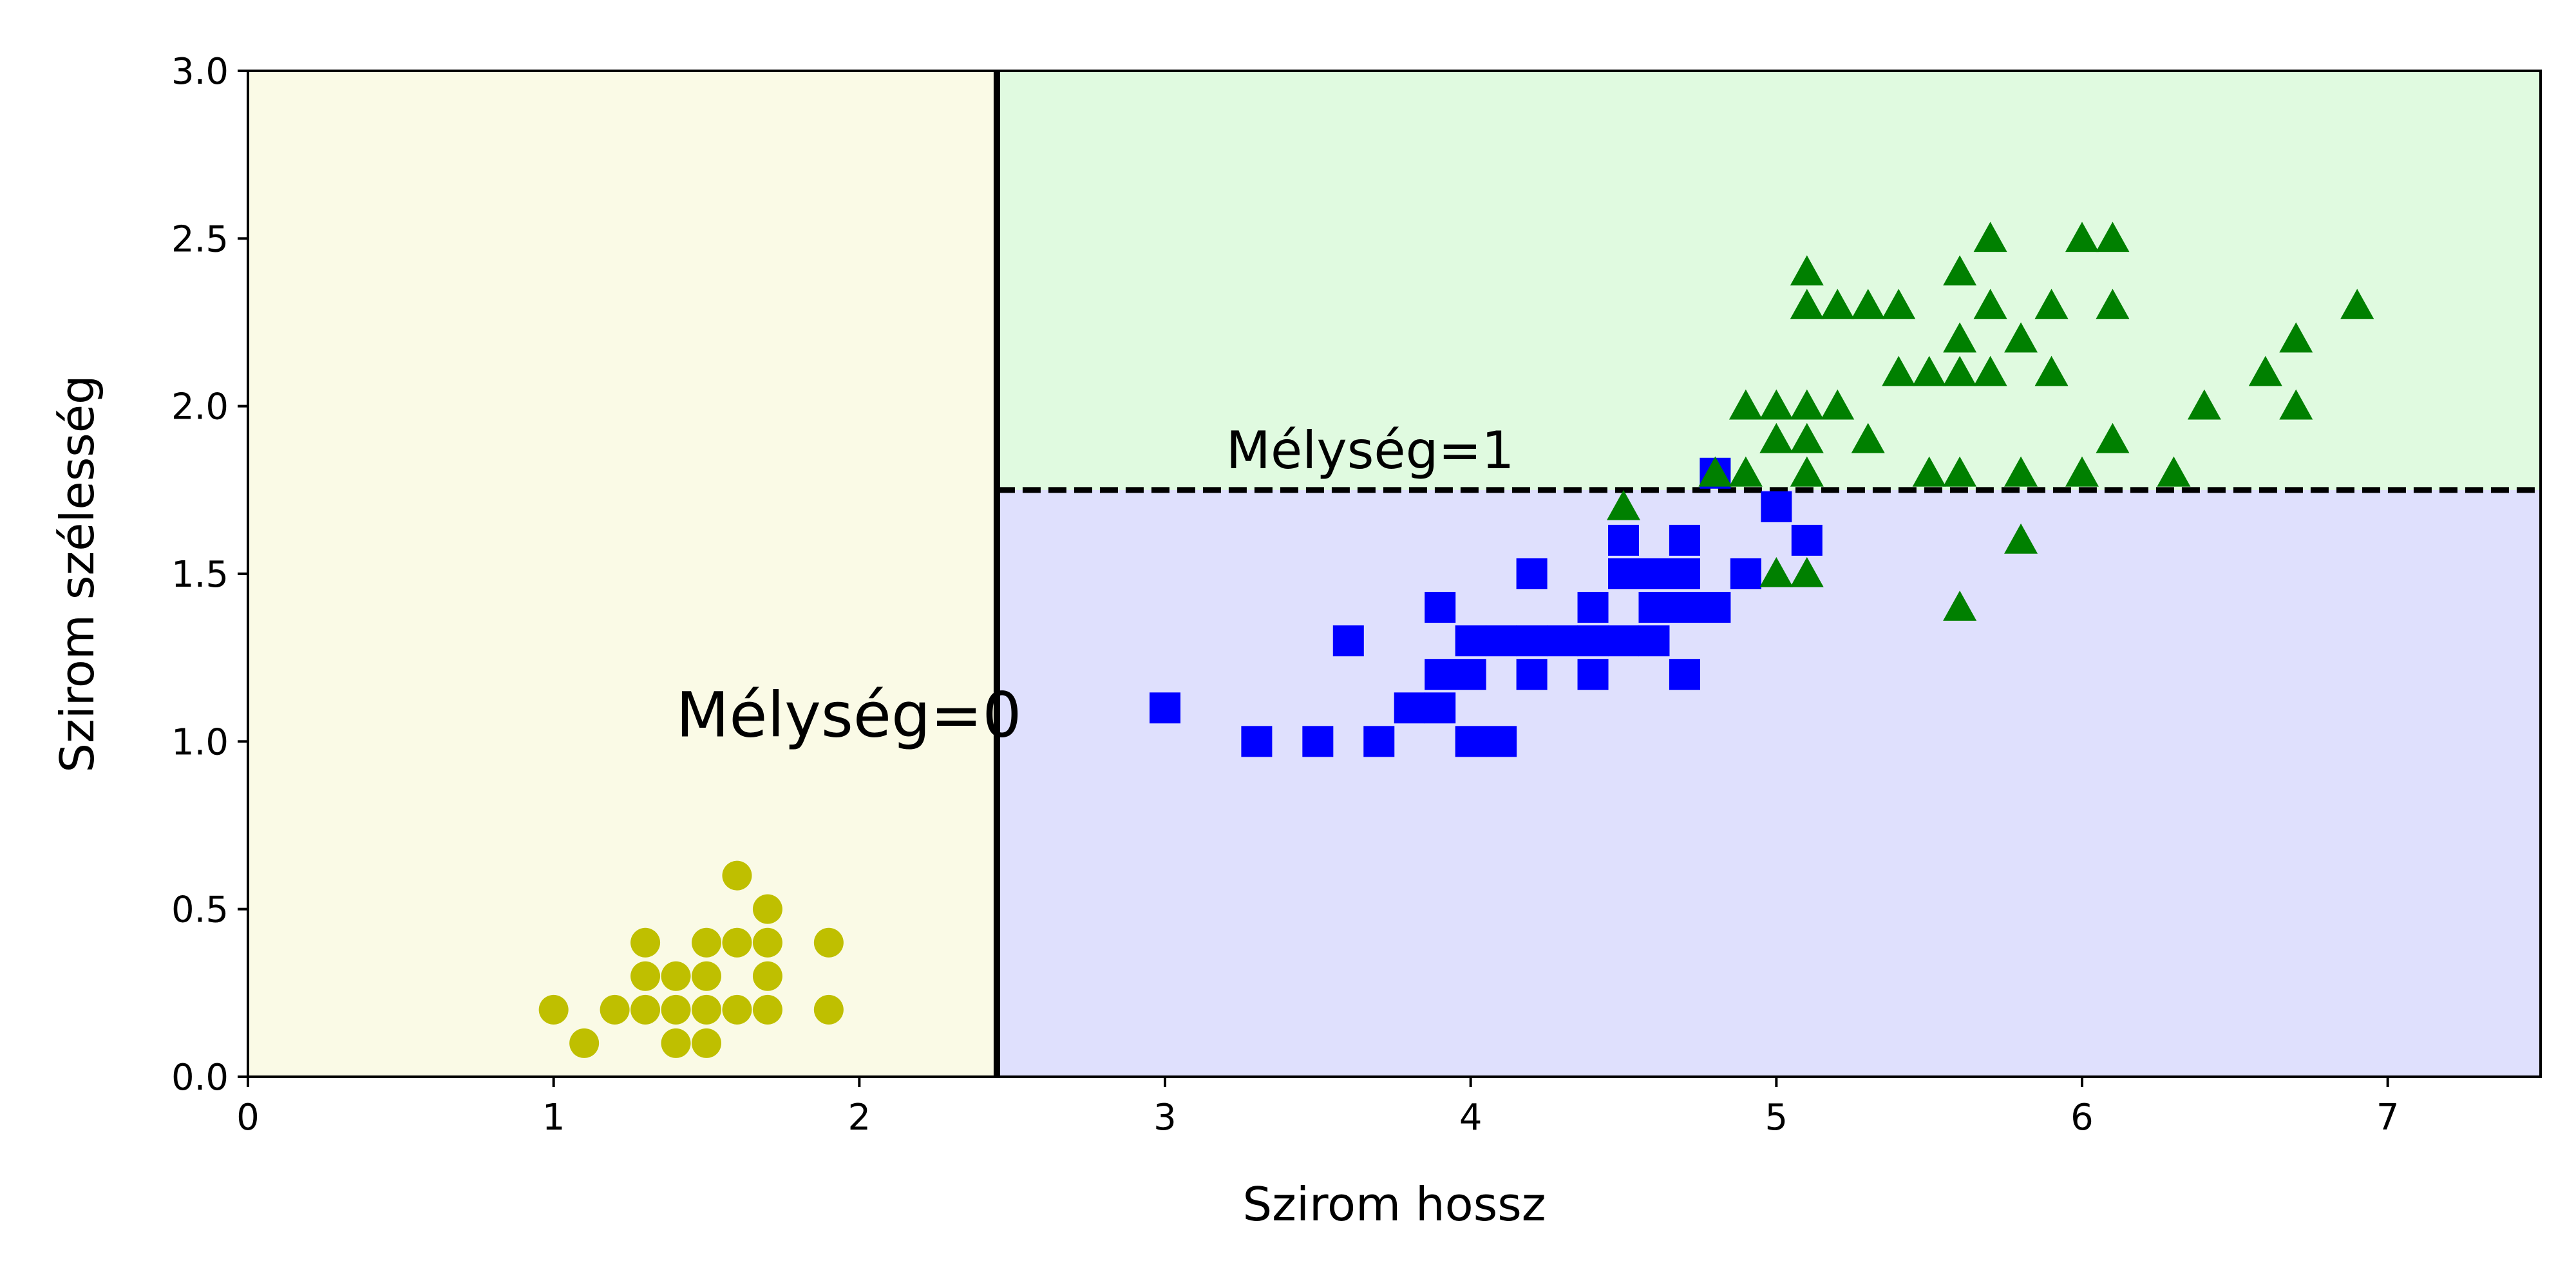  Describe the element at coordinates (200, 1078) in the screenshot. I see `y-tick-label: 0.0` at that location.